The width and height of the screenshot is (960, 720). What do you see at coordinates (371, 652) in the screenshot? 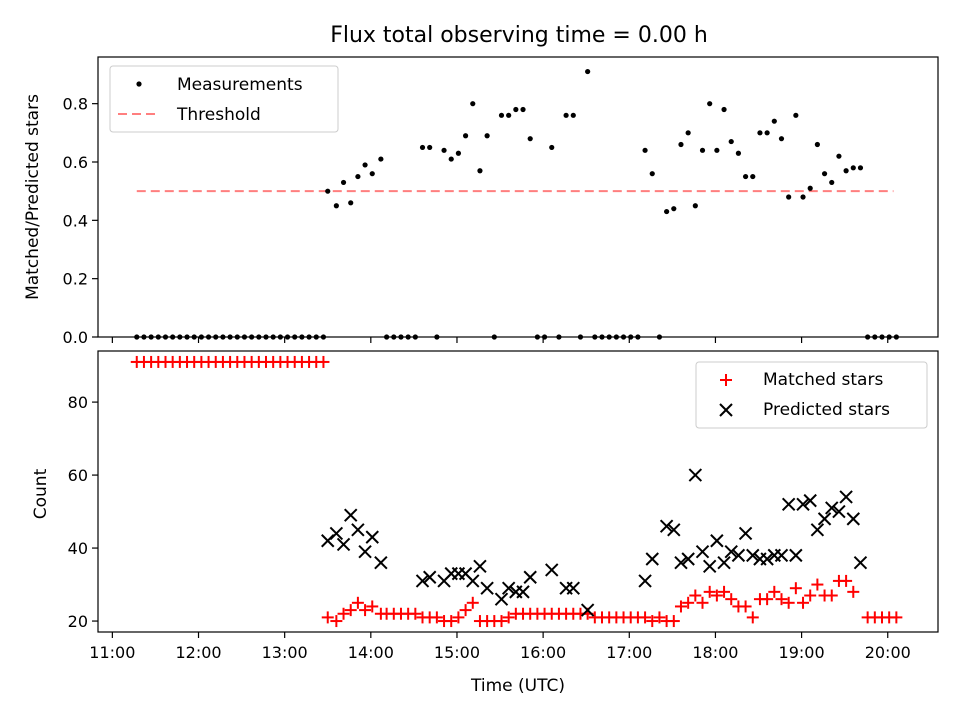
I see `bottom-xtick-label: 14:00` at bounding box center [371, 652].